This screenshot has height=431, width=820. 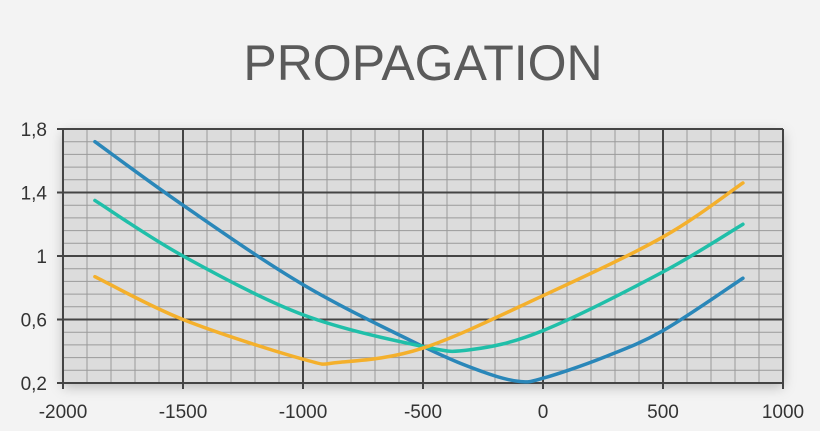 What do you see at coordinates (423, 63) in the screenshot?
I see `chart-title: PROPAGATION` at bounding box center [423, 63].